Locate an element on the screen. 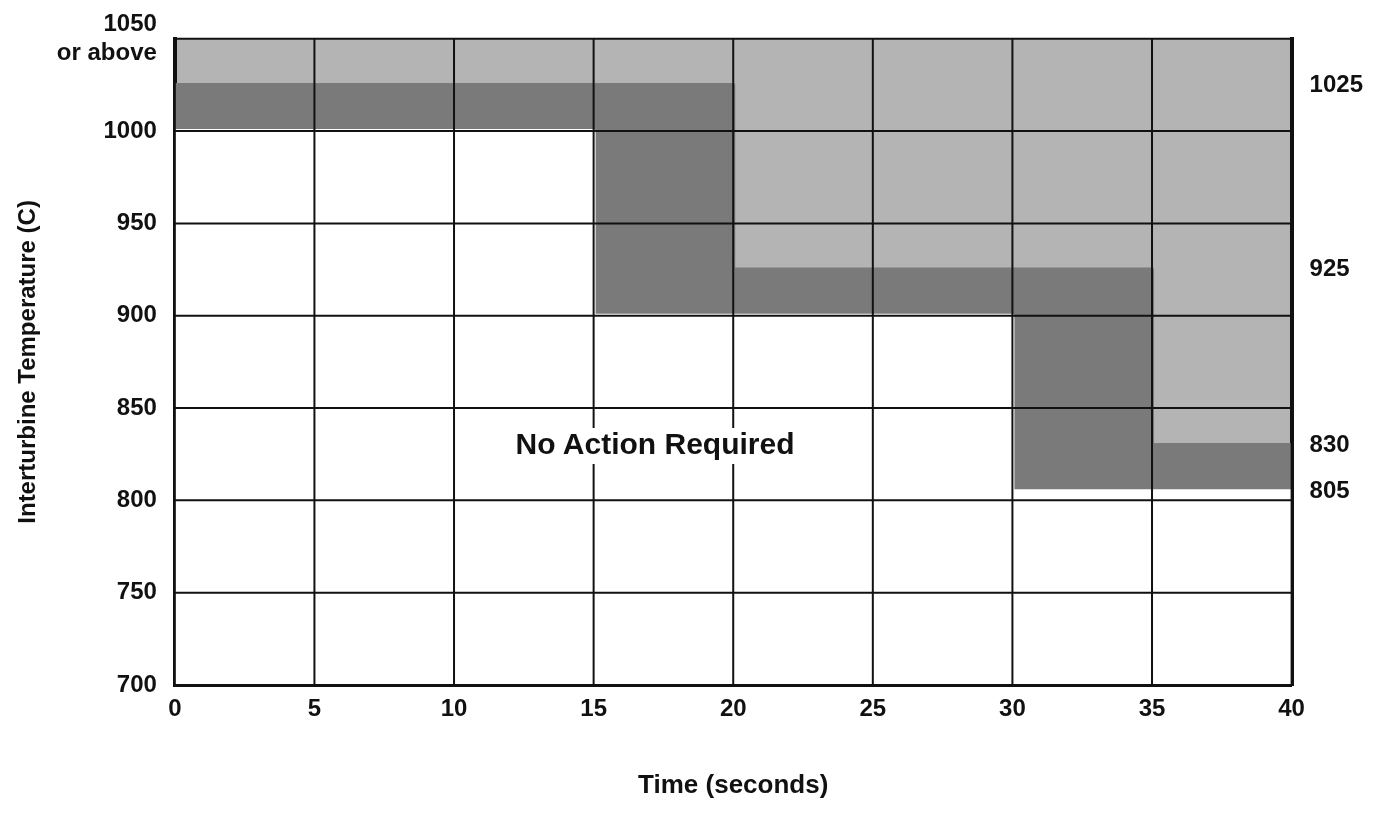  x-tick-label: 40 is located at coordinates (1291, 707).